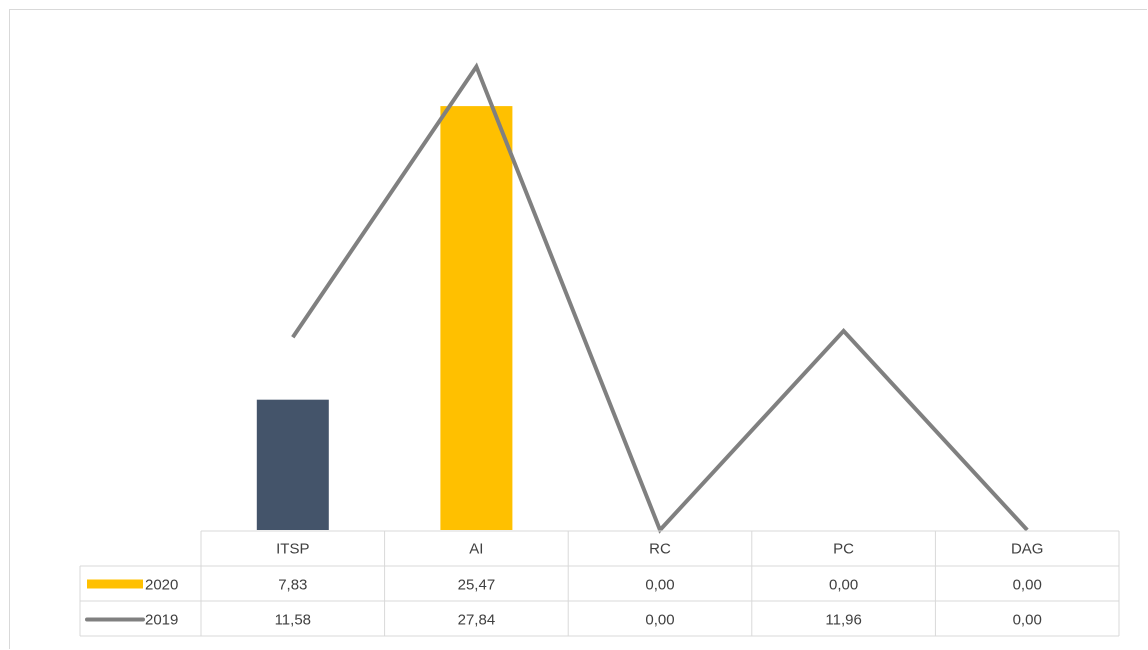  Describe the element at coordinates (161, 585) in the screenshot. I see `legend-label-2020: 2020` at that location.